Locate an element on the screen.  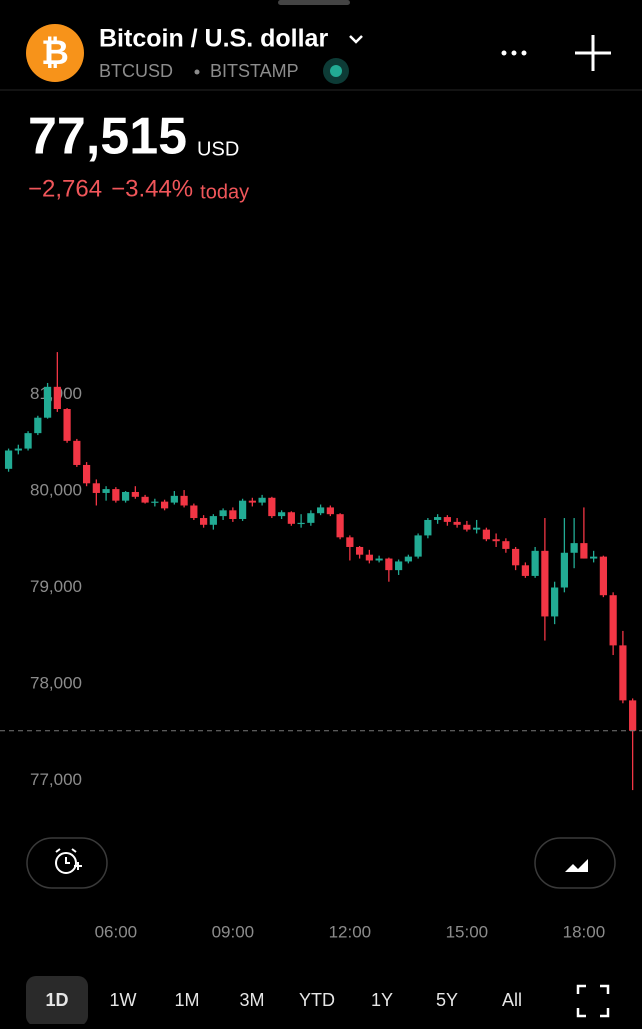
x-tick-label: 12:00 is located at coordinates (350, 931).